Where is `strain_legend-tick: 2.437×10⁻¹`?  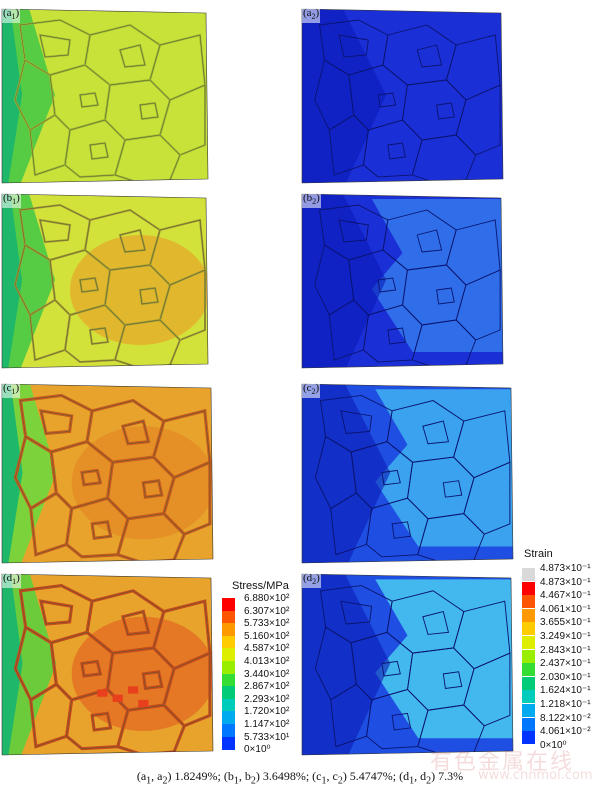 strain_legend-tick: 2.437×10⁻¹ is located at coordinates (565, 664).